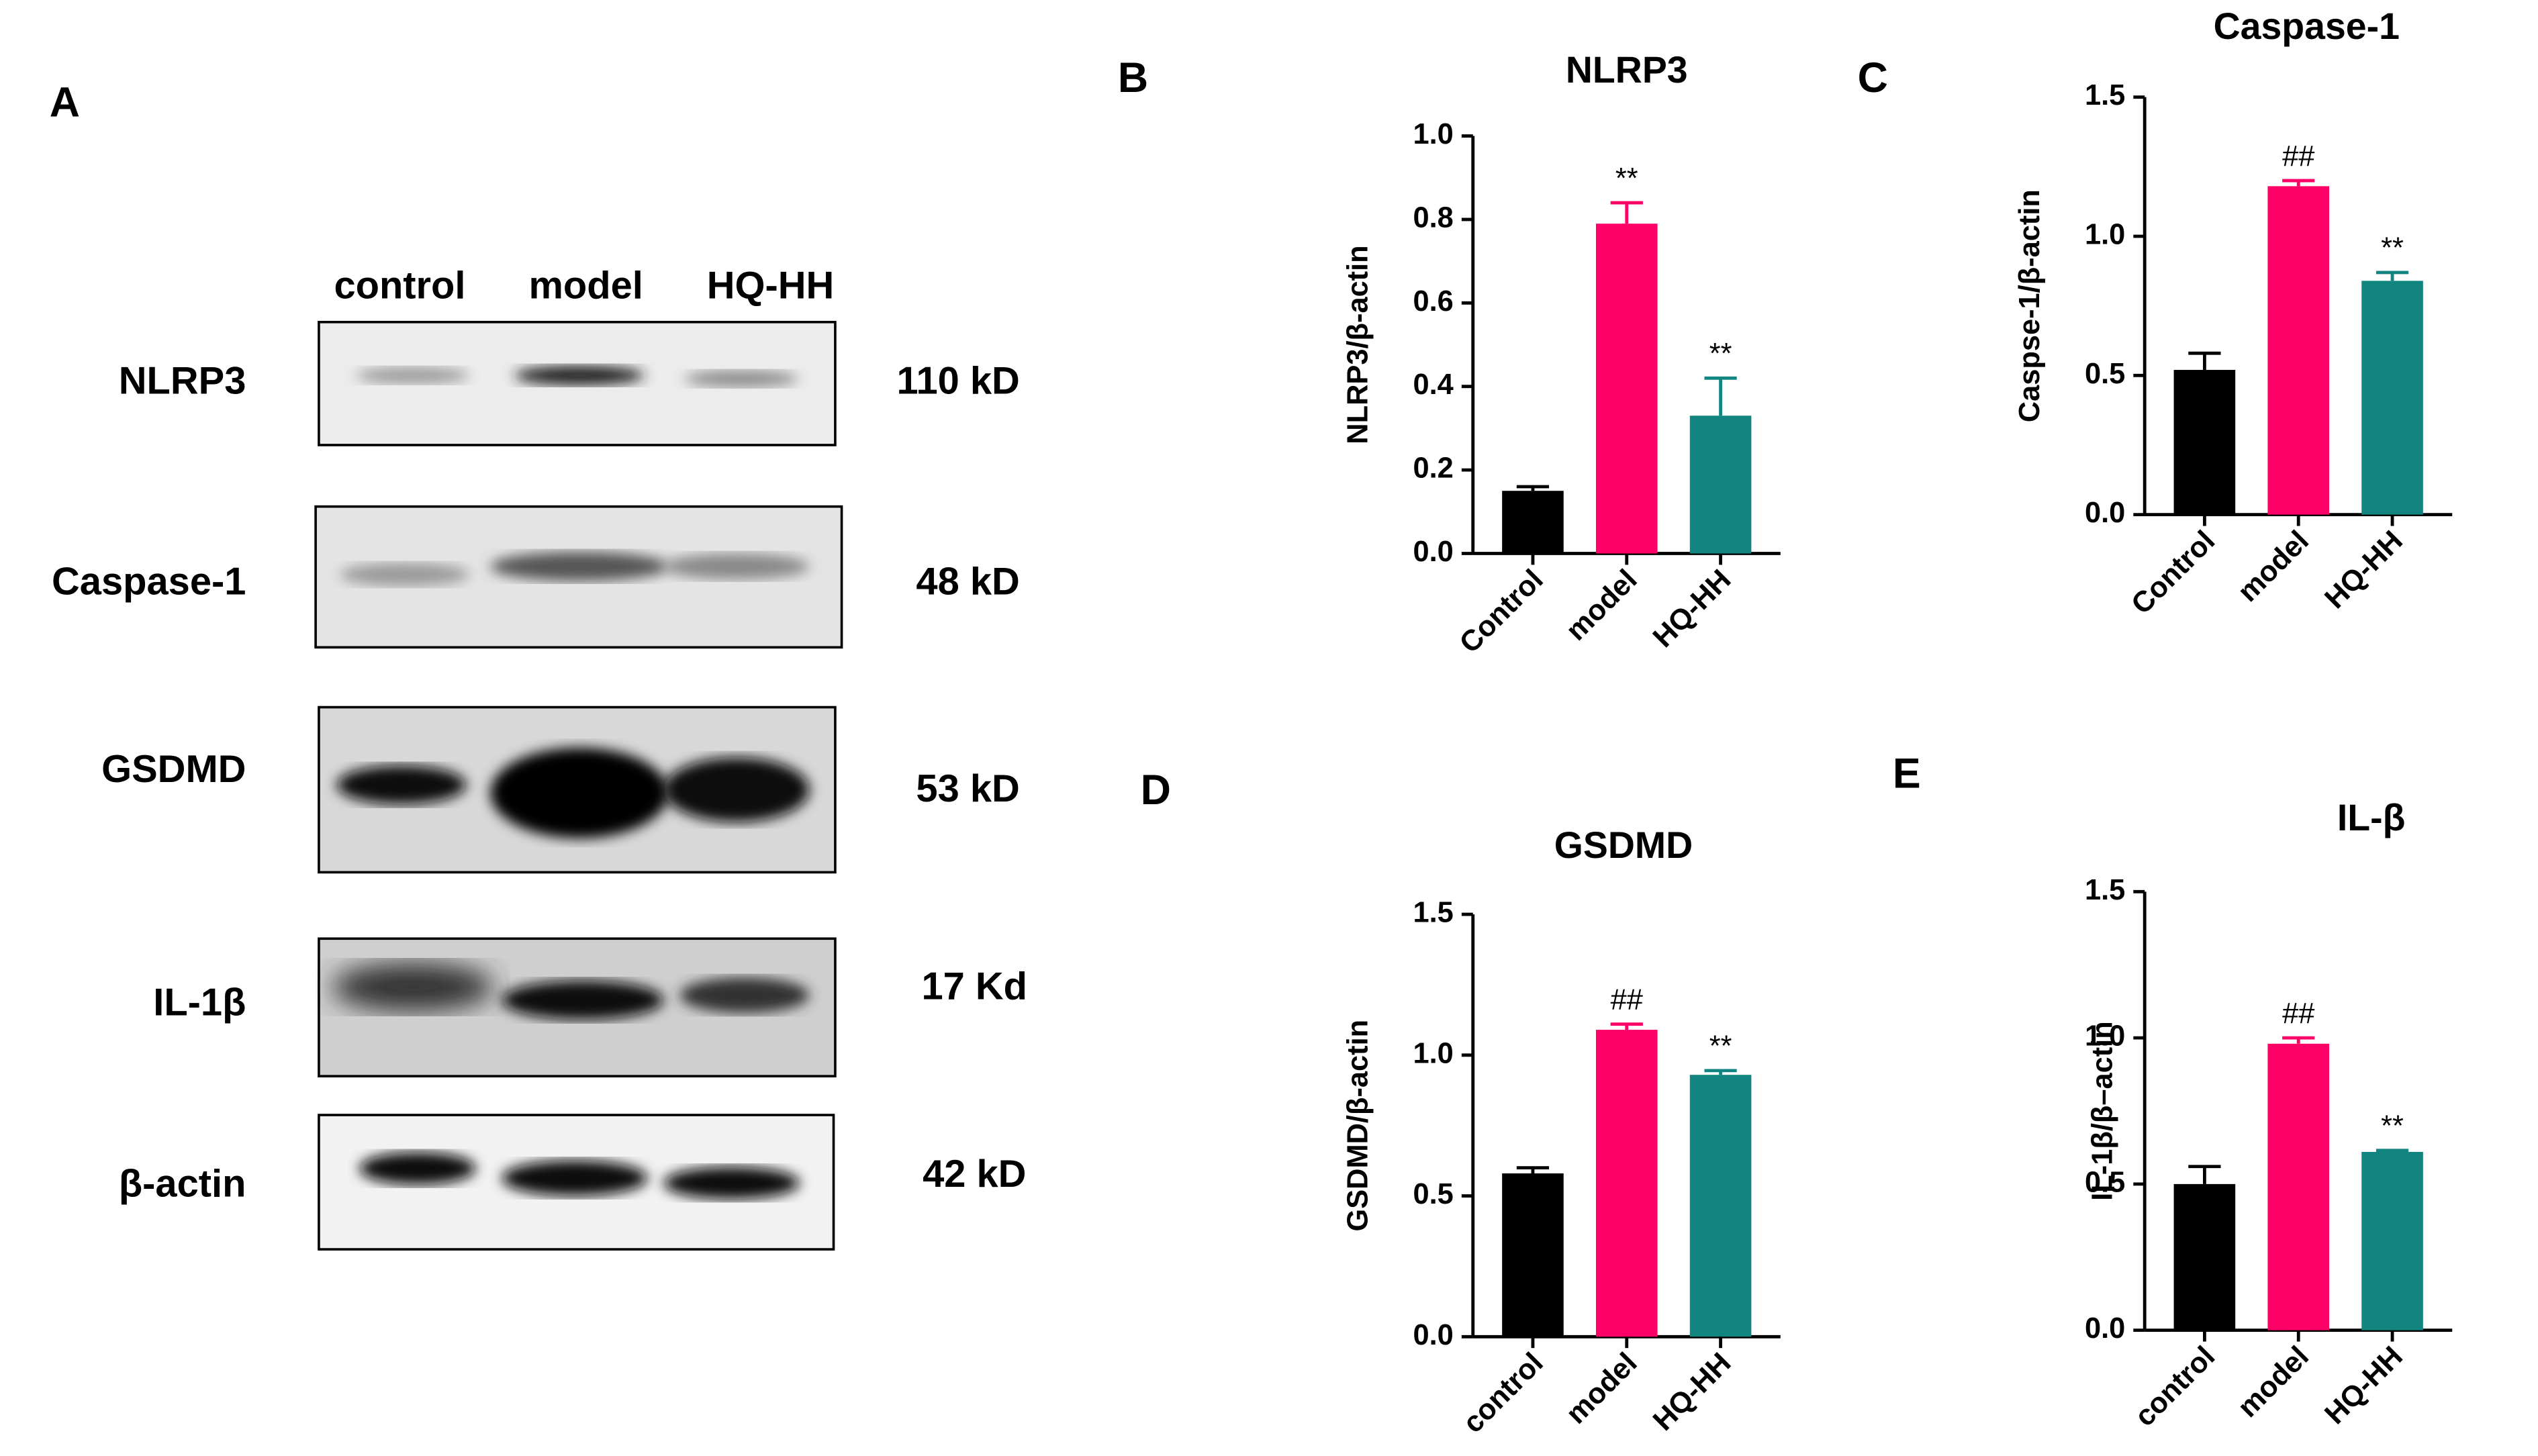 This screenshot has width=2538, height=1456. Describe the element at coordinates (173, 769) in the screenshot. I see `protein-label: GSDMD` at that location.